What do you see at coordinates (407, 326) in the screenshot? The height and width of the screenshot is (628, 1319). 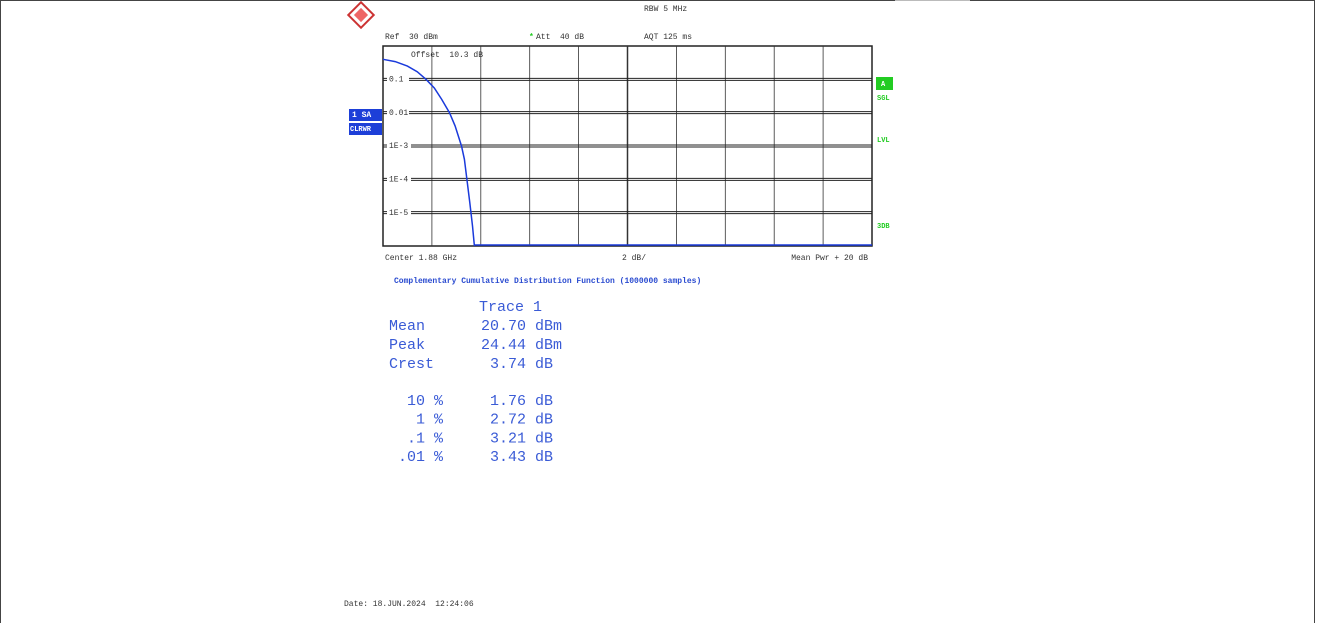 I see `stat-label: Mean` at bounding box center [407, 326].